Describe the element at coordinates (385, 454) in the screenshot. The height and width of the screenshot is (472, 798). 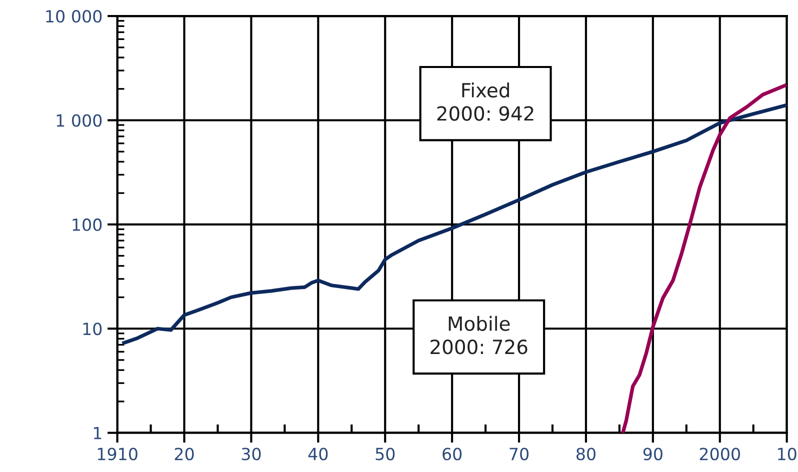
I see `x-tick-label: 50` at that location.